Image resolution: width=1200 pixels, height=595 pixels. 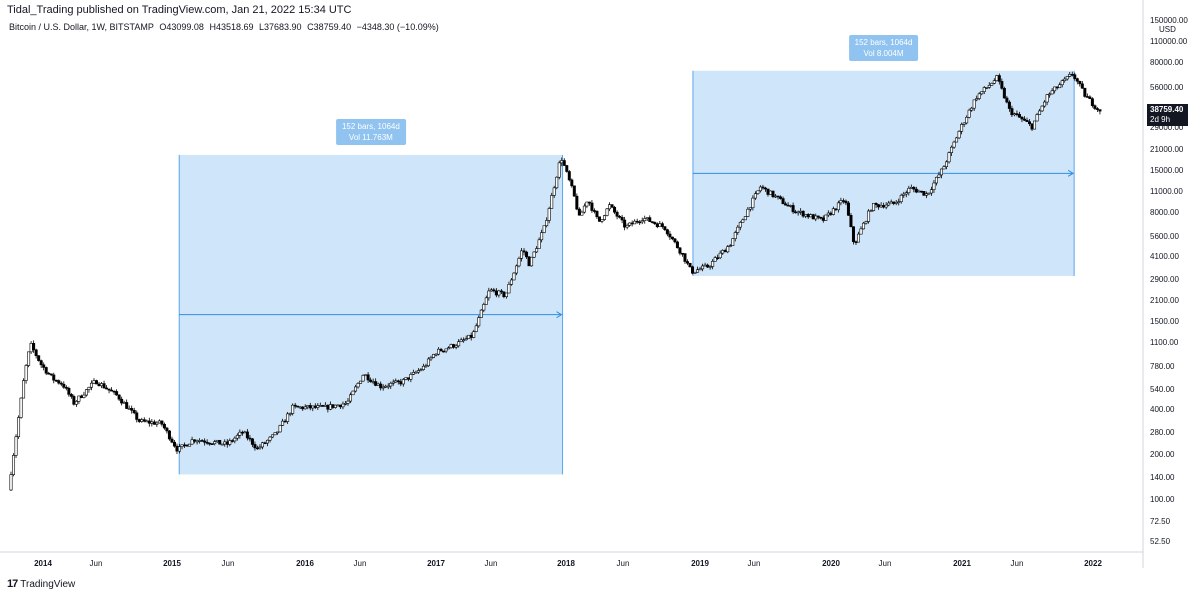 I want to click on high-value: H43518.69, so click(x=231, y=27).